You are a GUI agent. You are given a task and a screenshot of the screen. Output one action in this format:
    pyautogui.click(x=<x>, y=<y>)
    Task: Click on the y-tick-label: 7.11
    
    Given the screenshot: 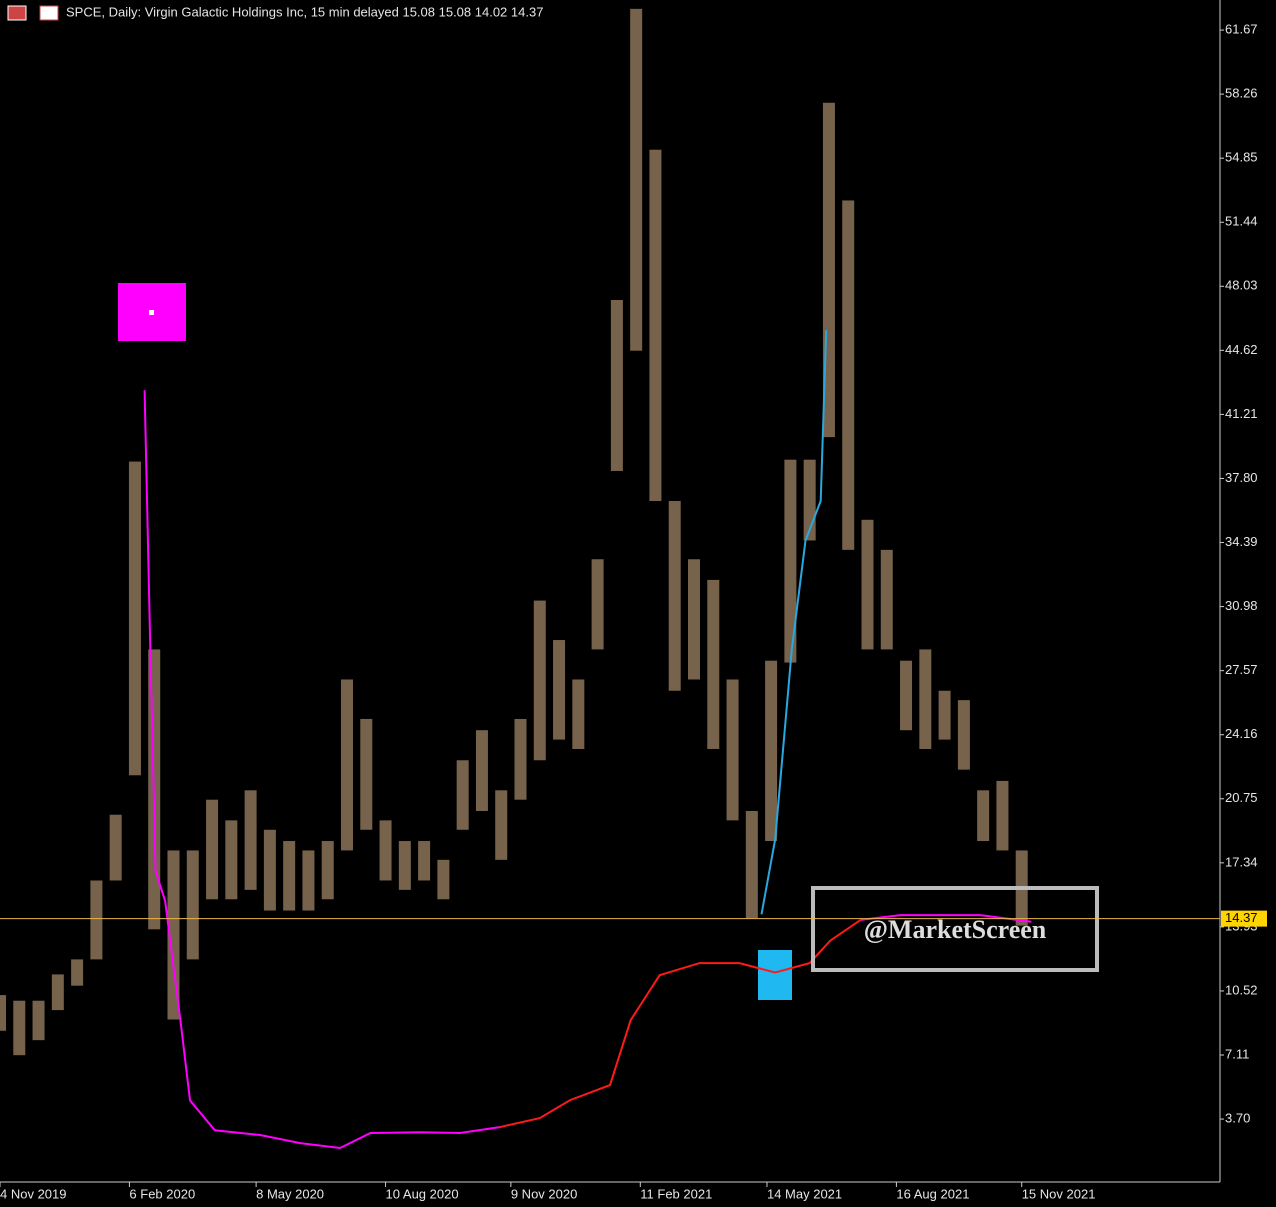 What is the action you would take?
    pyautogui.click(x=1237, y=1053)
    